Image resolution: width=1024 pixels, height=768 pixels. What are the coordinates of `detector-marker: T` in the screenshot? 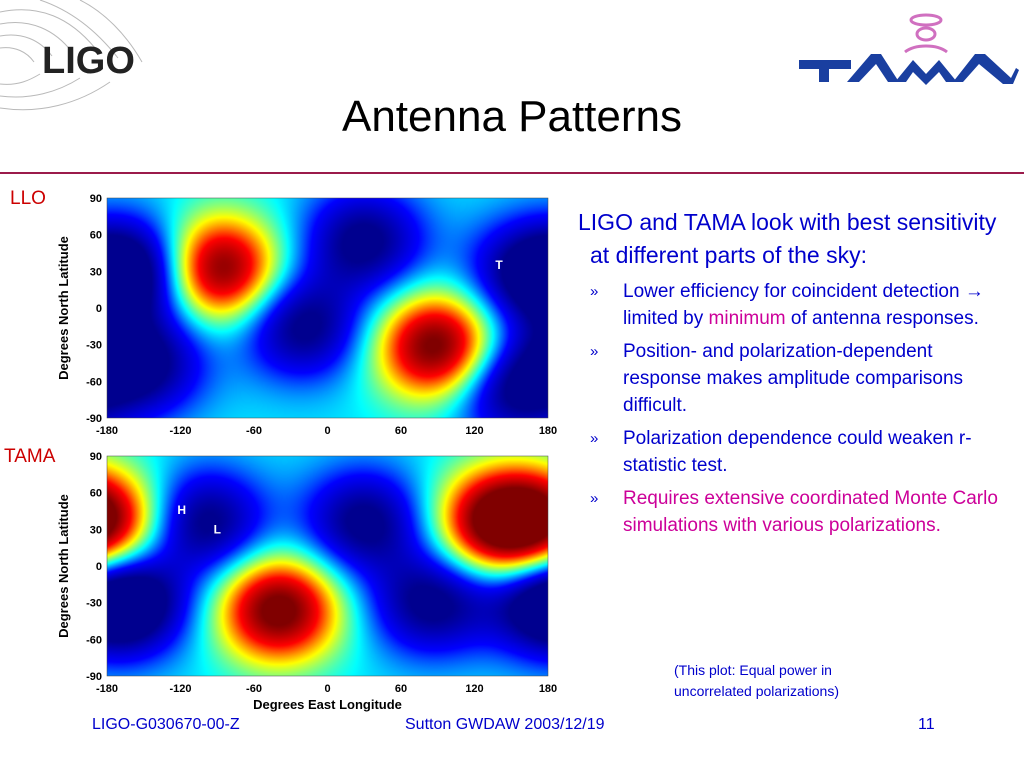 It's located at (499, 265).